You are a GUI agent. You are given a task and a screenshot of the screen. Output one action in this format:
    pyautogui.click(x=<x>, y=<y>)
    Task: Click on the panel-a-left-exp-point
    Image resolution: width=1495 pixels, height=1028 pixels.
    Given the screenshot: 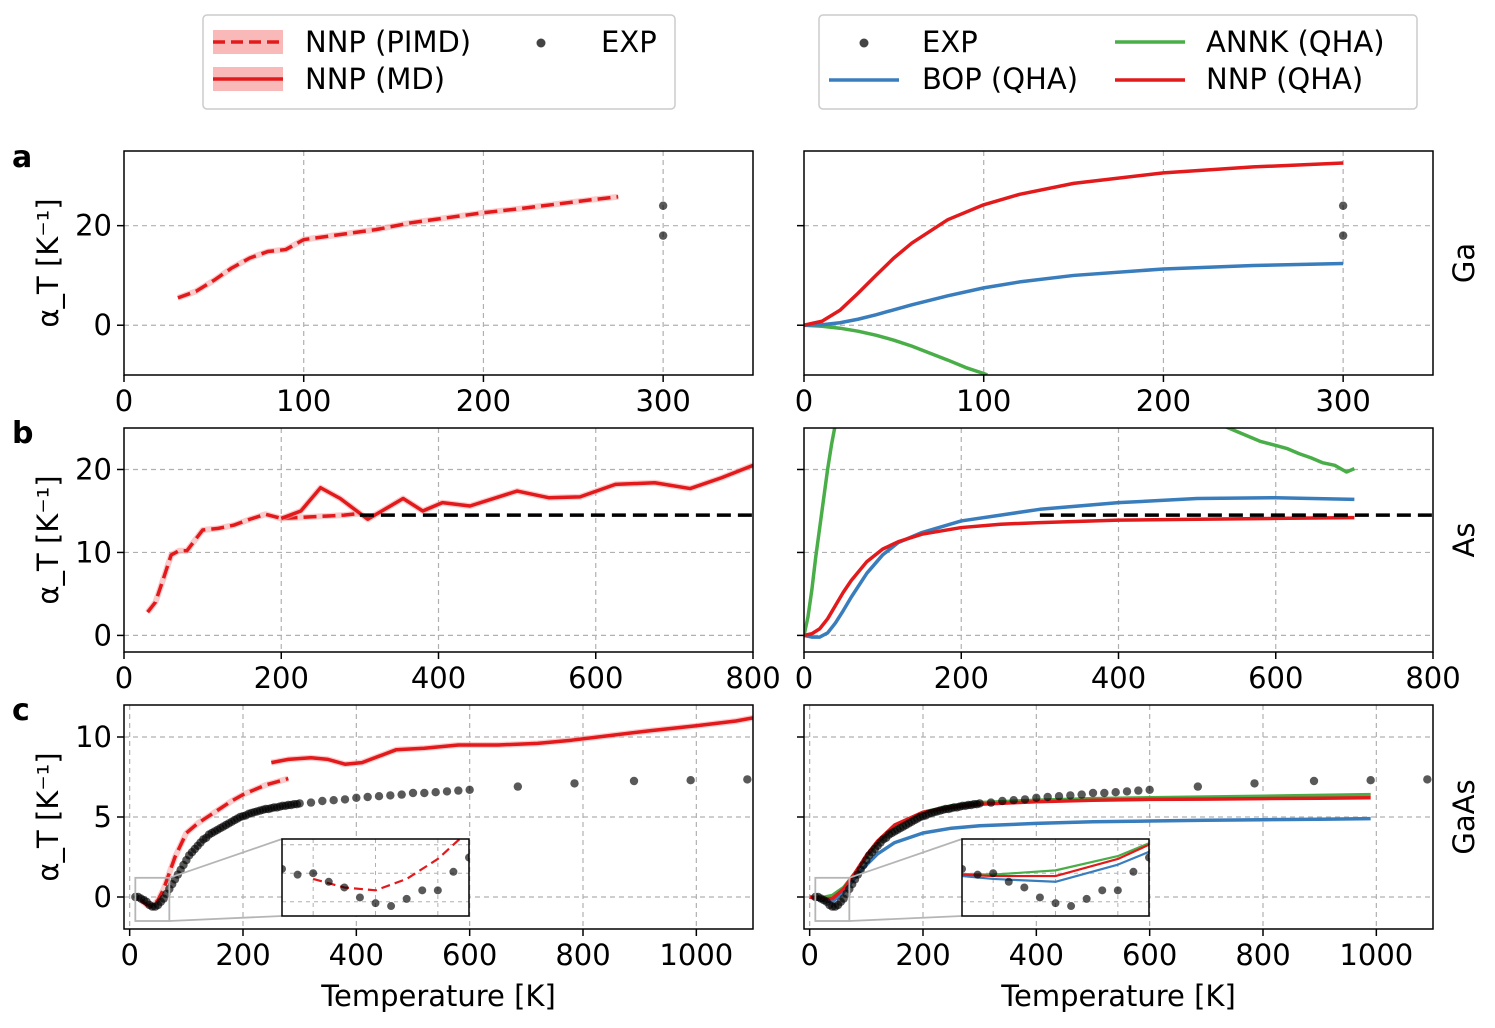 What is the action you would take?
    pyautogui.click(x=663, y=235)
    